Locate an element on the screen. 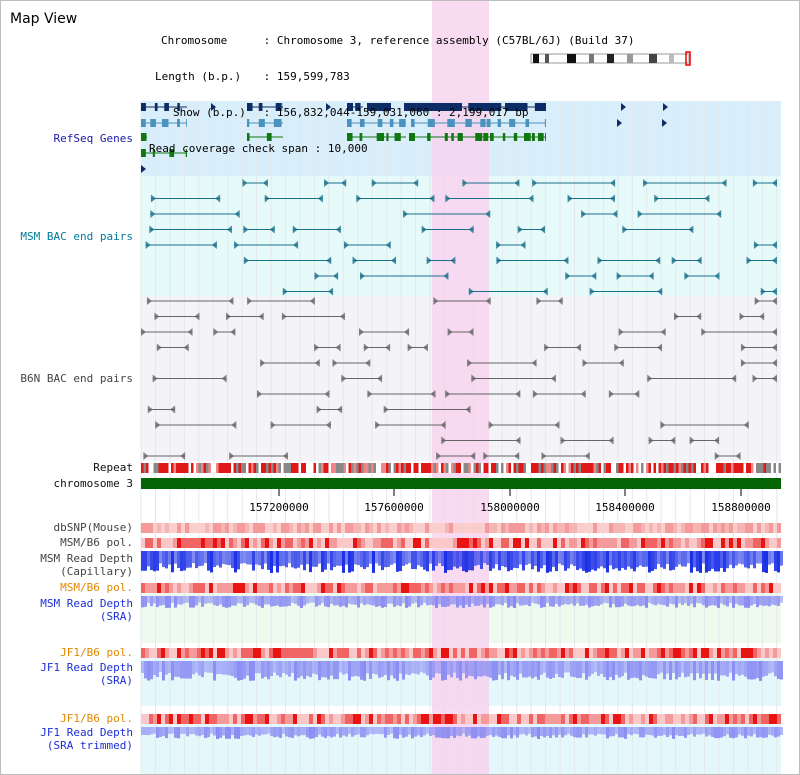  track-label-jf1-depth-trimmed: JF1 Read Depth is located at coordinates (86, 732).